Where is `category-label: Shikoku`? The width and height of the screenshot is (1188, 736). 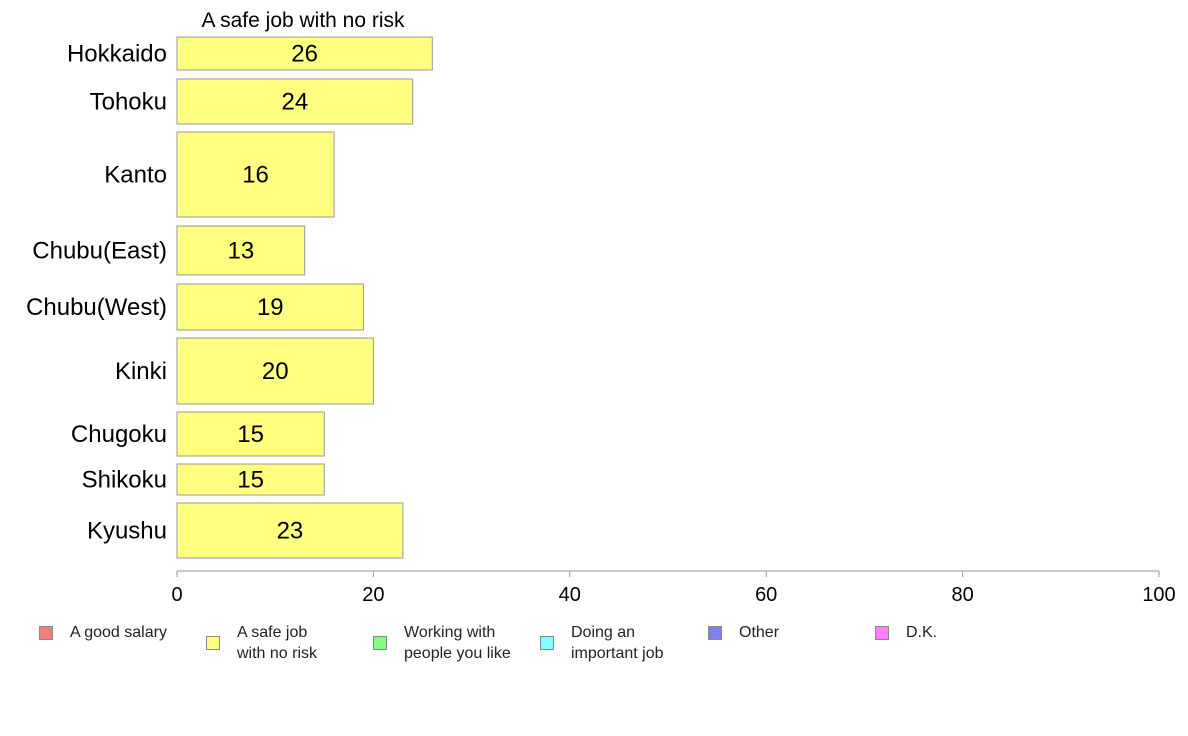 category-label: Shikoku is located at coordinates (124, 480).